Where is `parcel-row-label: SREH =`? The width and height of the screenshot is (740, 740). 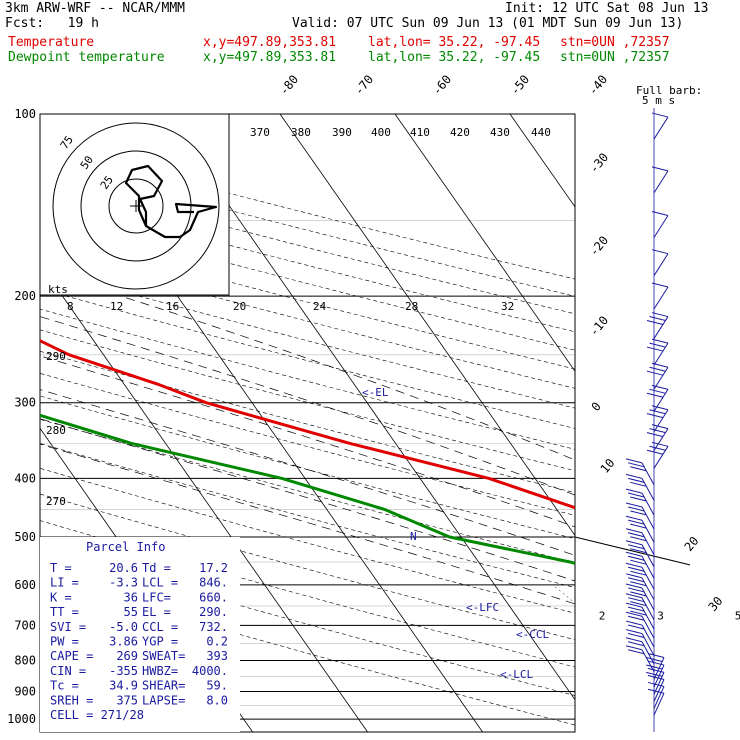 parcel-row-label: SREH = is located at coordinates (71, 700).